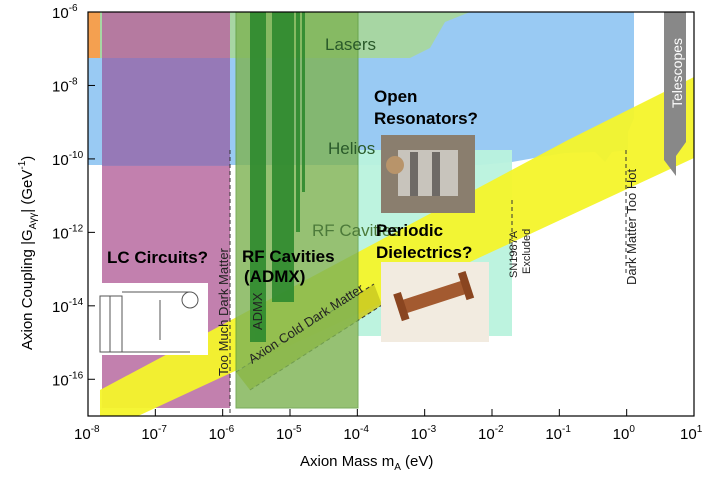 This screenshot has height=477, width=707. I want to click on x-tick-label: 10⁻⁴, so click(356, 433).